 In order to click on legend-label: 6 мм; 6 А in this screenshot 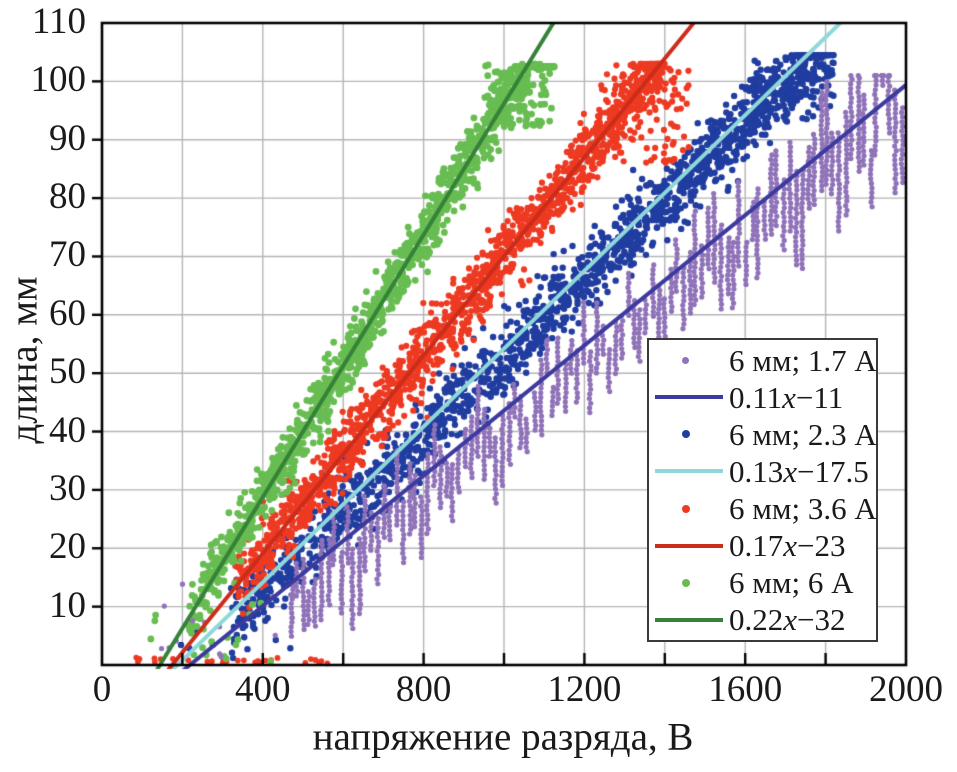, I will do `click(791, 583)`.